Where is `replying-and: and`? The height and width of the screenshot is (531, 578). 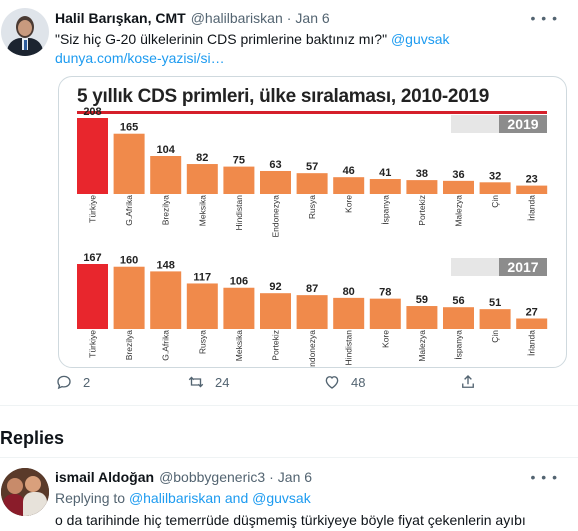
replying-and: and is located at coordinates (236, 498).